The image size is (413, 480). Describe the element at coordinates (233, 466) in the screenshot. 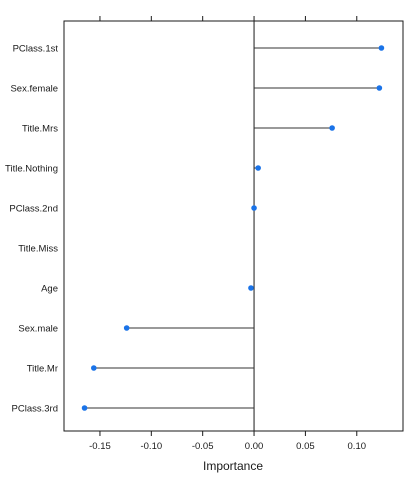

I see `x-axis-title: Importance` at that location.